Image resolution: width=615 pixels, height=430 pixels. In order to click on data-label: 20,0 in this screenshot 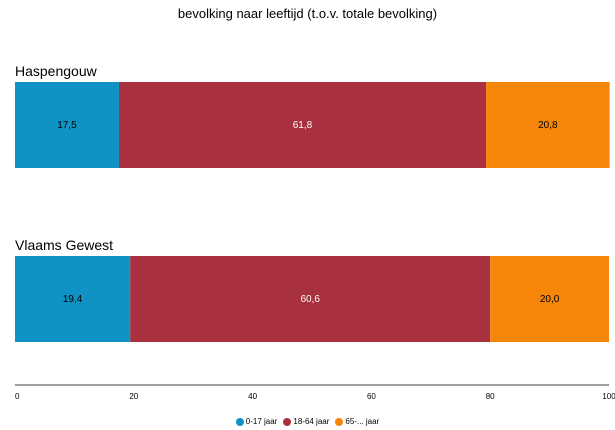, I will do `click(550, 299)`.